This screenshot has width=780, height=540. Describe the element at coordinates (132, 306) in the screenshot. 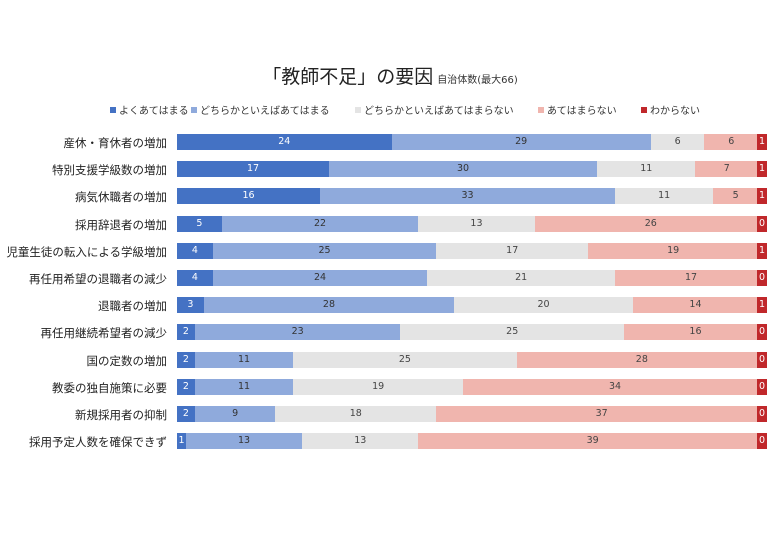

I see `category-label: 退職者の増加` at that location.